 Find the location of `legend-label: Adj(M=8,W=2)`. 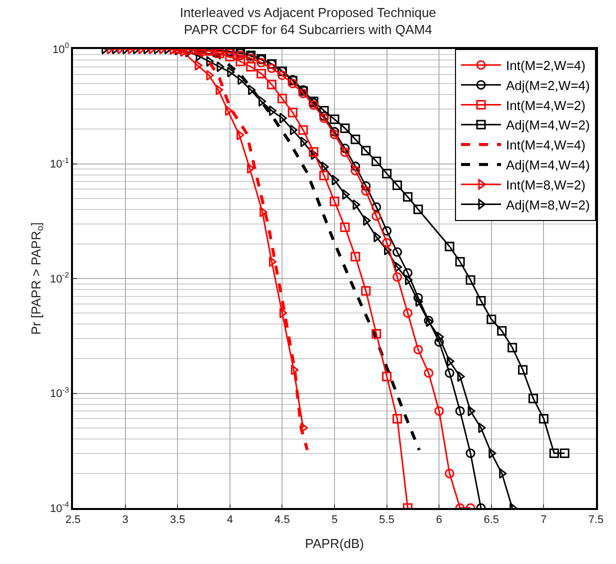

legend-label: Adj(M=8,W=2) is located at coordinates (548, 204).